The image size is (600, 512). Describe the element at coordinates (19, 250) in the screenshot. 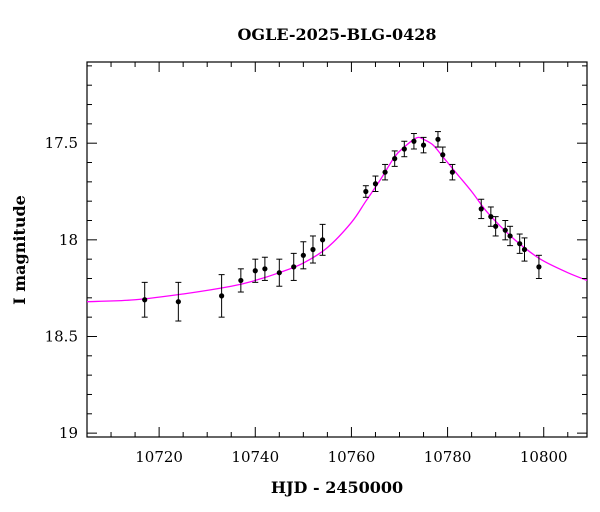

I see `y-axis-label: I magnitude` at that location.